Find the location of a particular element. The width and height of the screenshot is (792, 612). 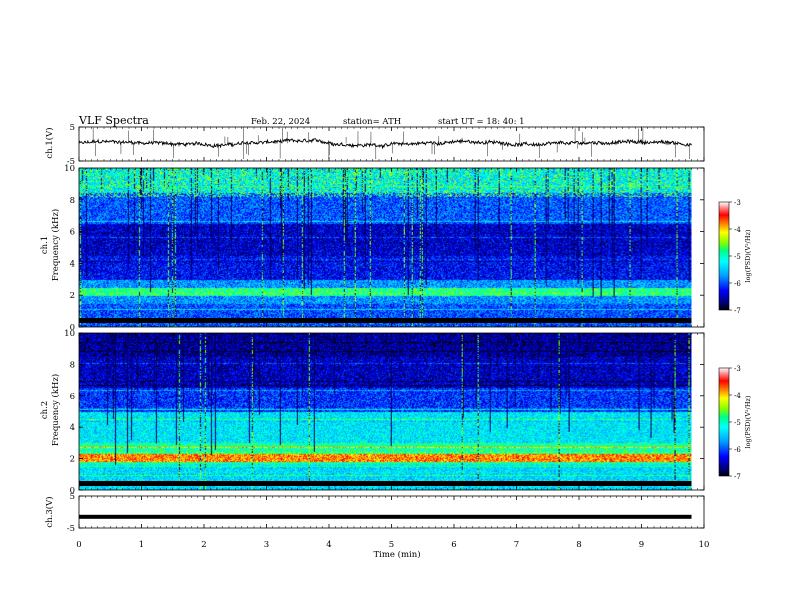

ch3-waveform-panel: 5 -50 1 2 3 4 5 6 7 8 9 10 is located at coordinates (388, 521).